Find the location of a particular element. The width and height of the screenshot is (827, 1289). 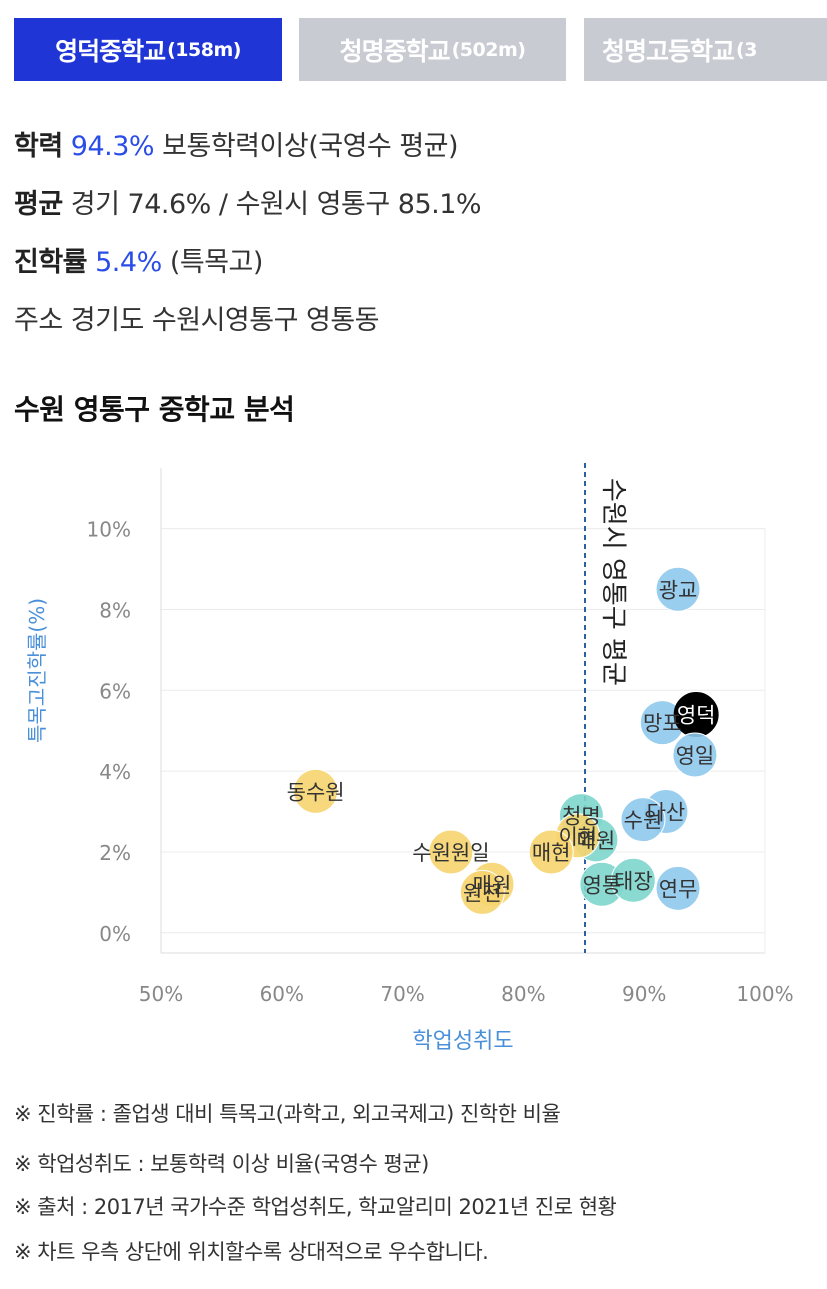

average-reference-label: 수원시 영통구 평균 is located at coordinates (613, 582).